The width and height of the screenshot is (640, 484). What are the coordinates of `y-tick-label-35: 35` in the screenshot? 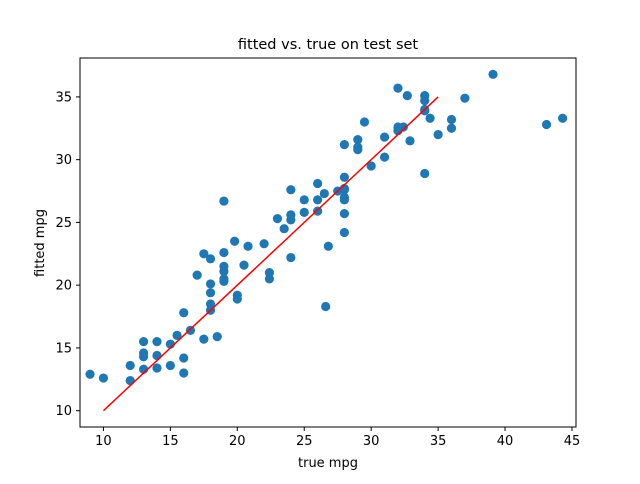 It's located at (63, 97).